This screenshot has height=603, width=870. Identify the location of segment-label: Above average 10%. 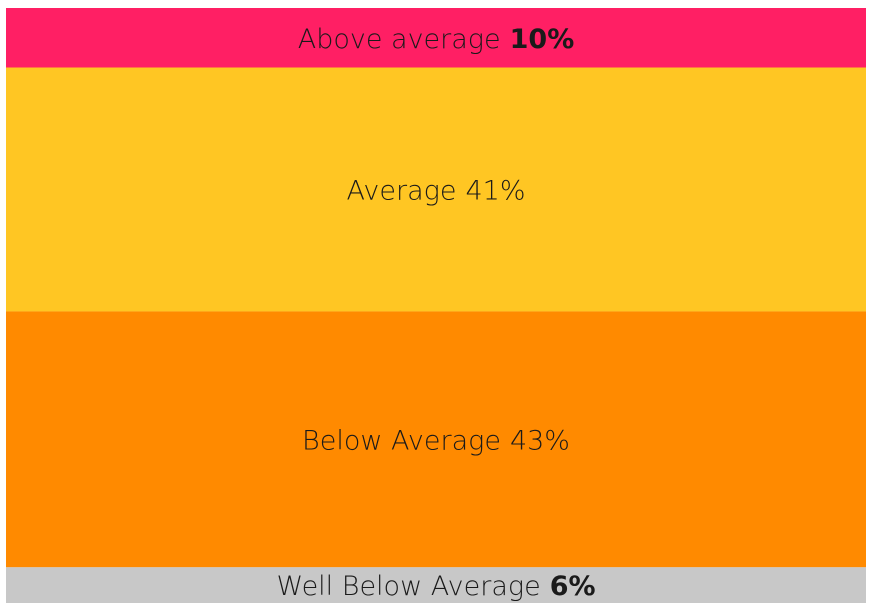
(436, 38).